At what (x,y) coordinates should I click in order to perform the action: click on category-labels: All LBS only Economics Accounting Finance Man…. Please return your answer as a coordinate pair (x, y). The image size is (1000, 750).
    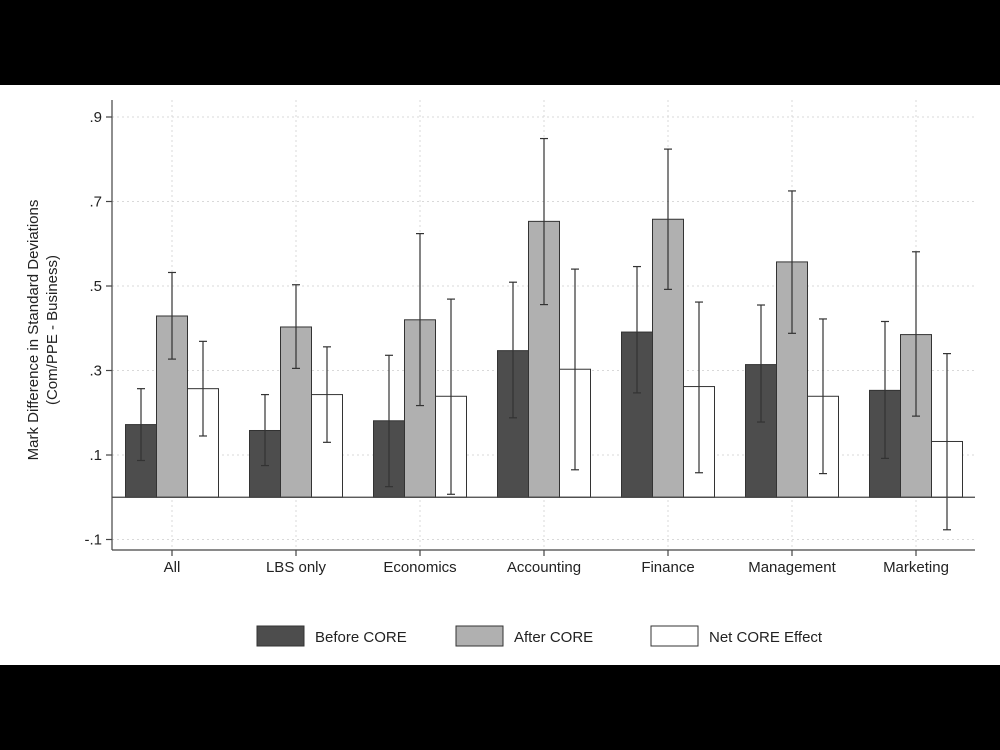
    Looking at the image, I should click on (556, 563).